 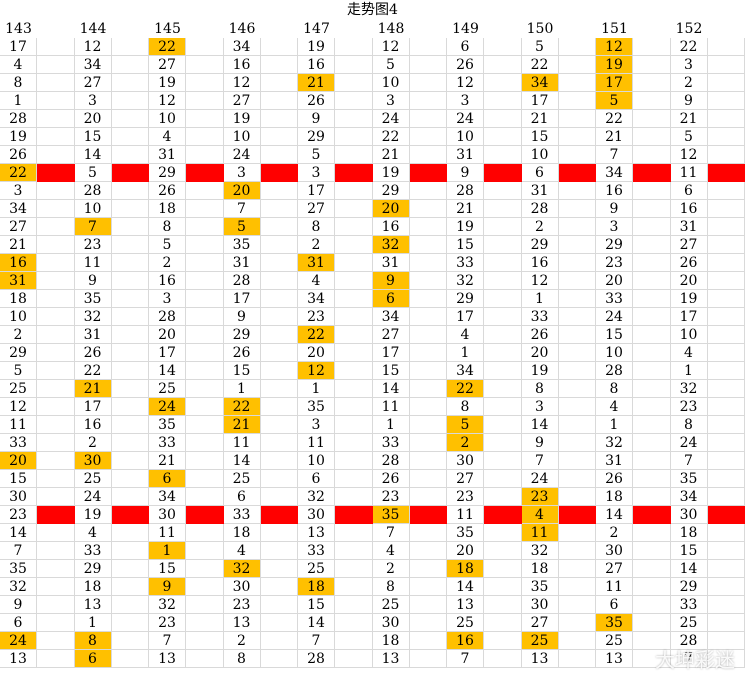 I want to click on table-cell: 13, so click(x=540, y=659).